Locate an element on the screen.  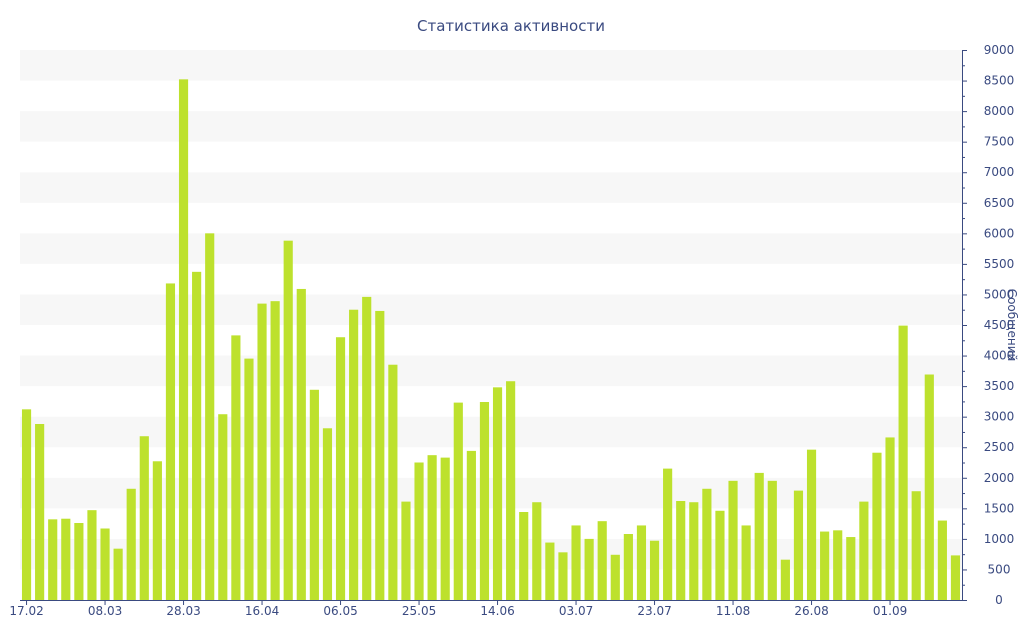
x-tick-label: 25.05 is located at coordinates (419, 611).